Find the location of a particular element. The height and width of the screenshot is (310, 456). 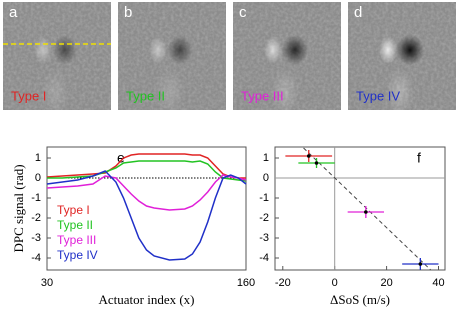

panel-label: f is located at coordinates (419, 158).